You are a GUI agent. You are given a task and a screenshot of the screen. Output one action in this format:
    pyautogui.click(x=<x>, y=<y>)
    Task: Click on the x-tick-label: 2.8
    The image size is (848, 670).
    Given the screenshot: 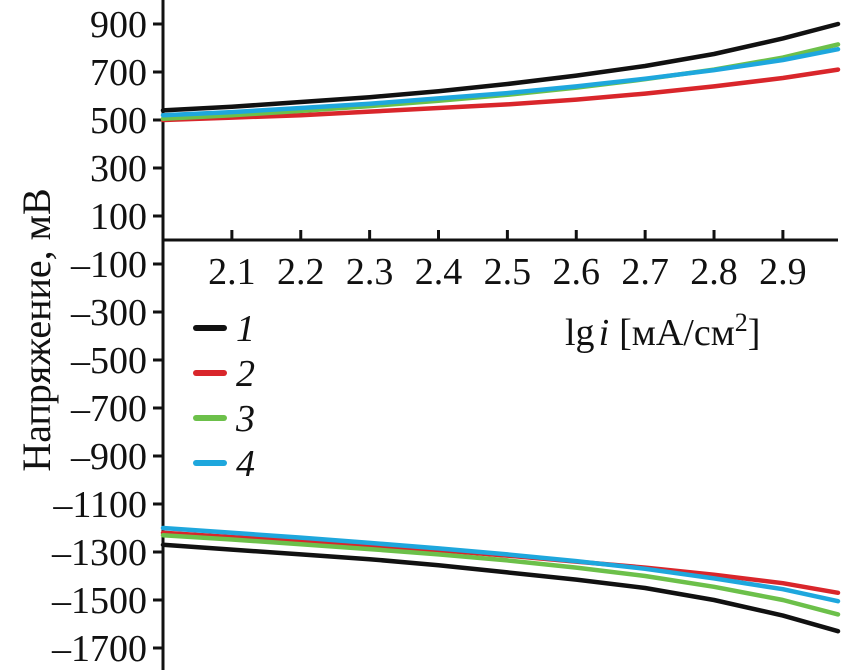 What is the action you would take?
    pyautogui.click(x=714, y=272)
    